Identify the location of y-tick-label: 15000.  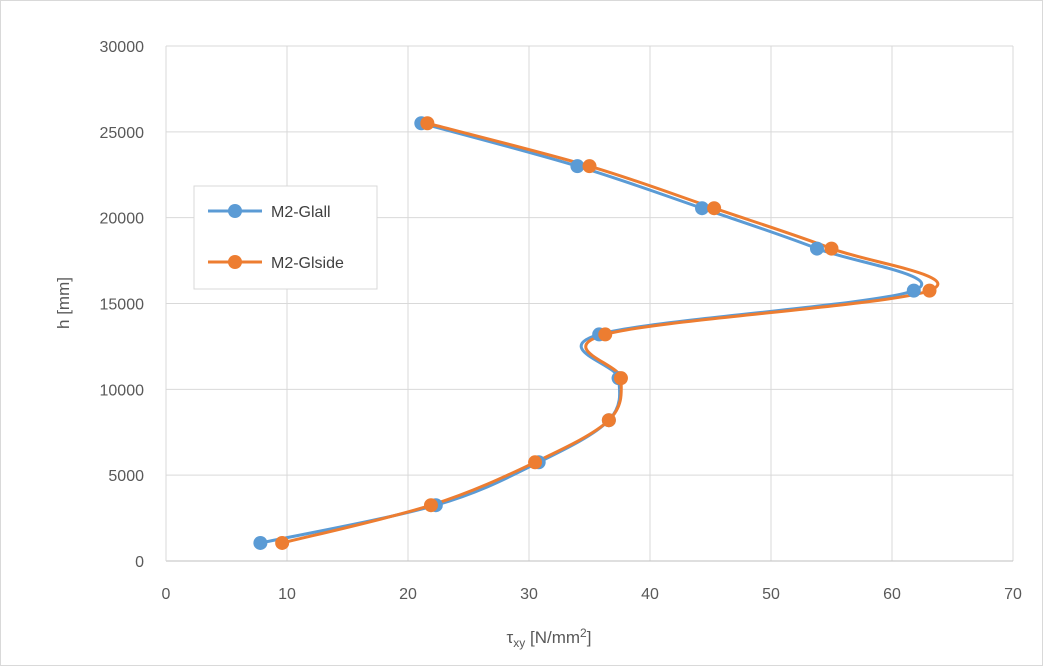
(122, 305).